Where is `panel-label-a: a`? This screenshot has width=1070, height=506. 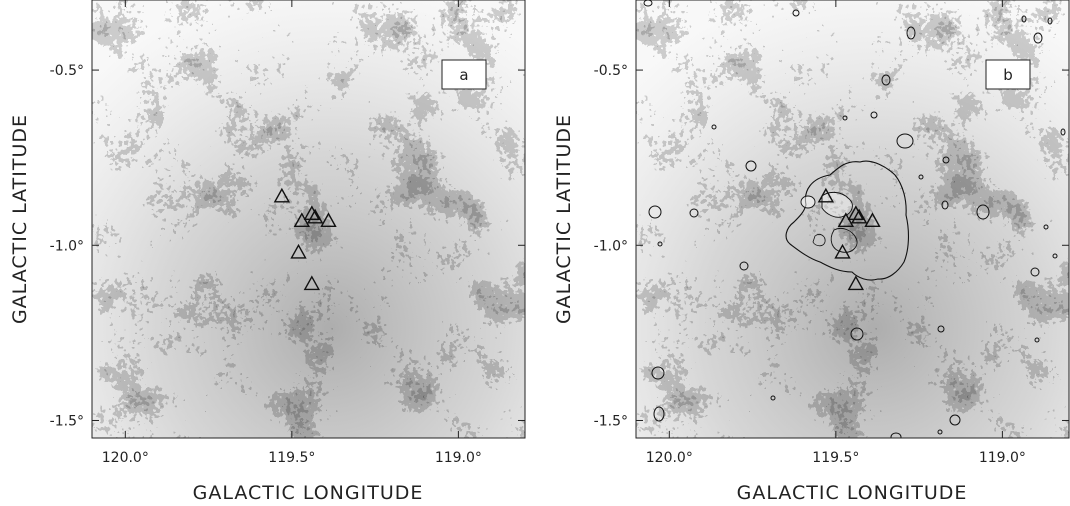
panel-label-a: a is located at coordinates (463, 75).